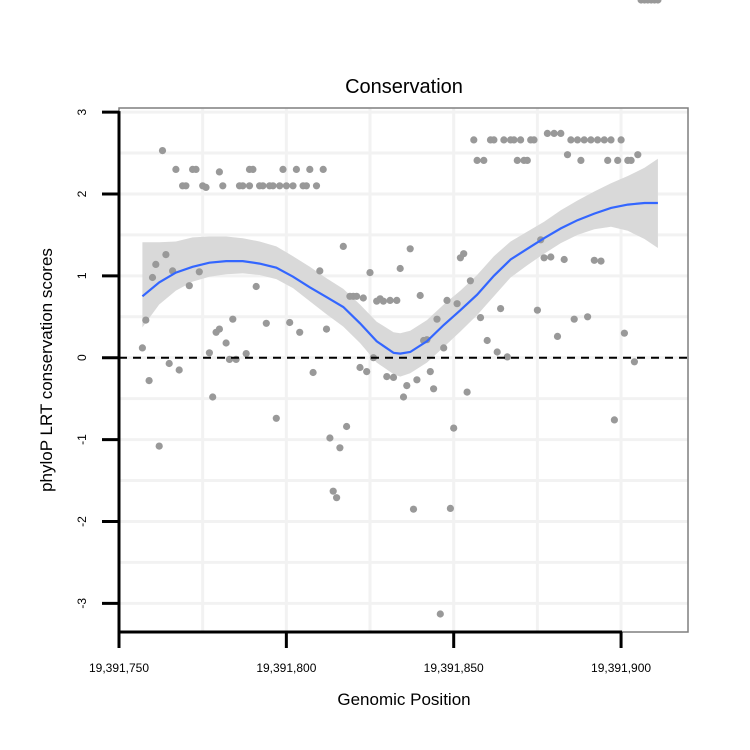 The height and width of the screenshot is (750, 750). I want to click on x-axis: 19,391,750 19,391,800 19,391,850 19,391,900, so click(370, 652).